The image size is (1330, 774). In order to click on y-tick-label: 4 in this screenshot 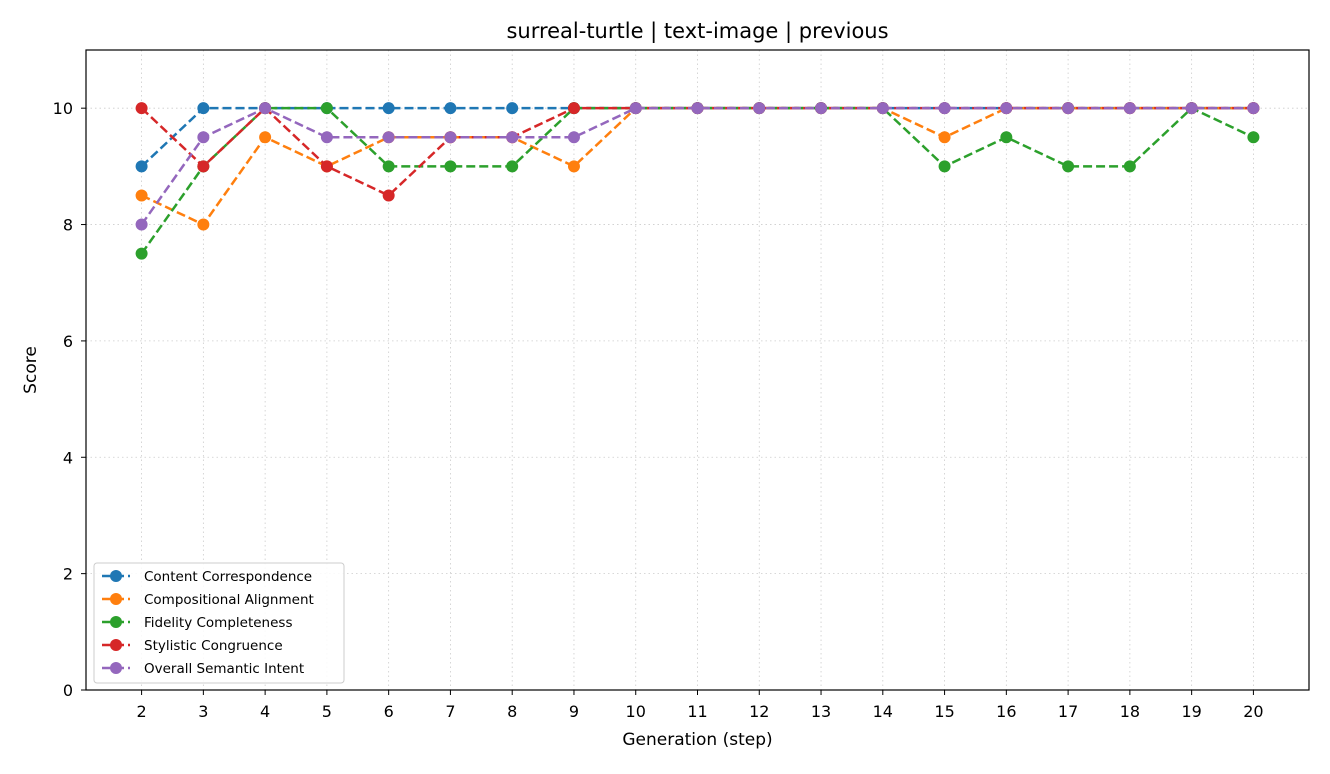, I will do `click(68, 457)`.